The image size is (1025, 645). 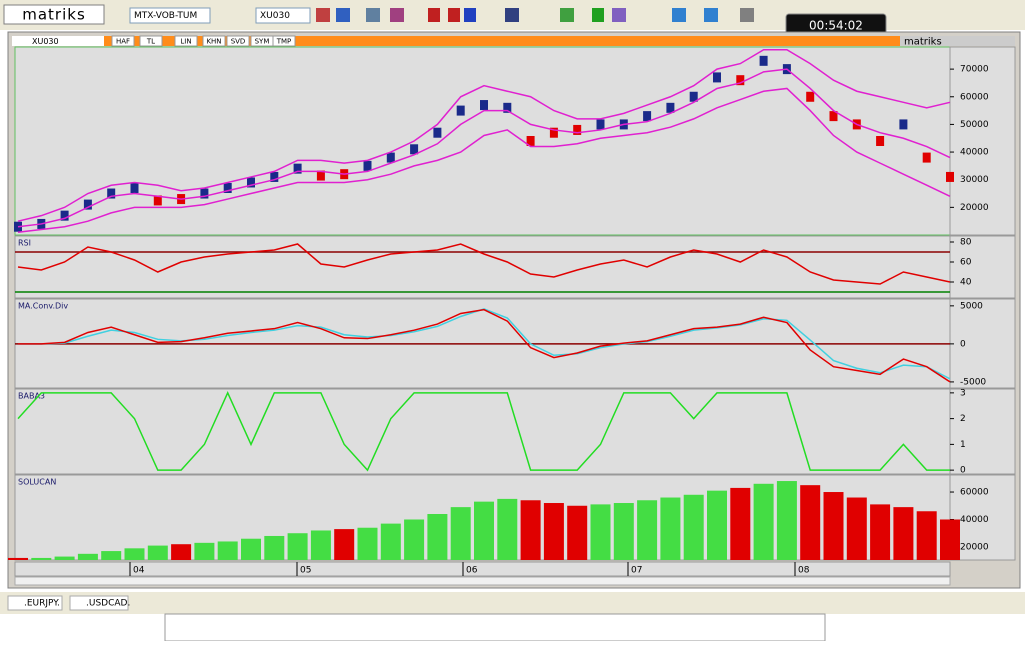 I want to click on x-tick-label: 04, so click(x=139, y=571).